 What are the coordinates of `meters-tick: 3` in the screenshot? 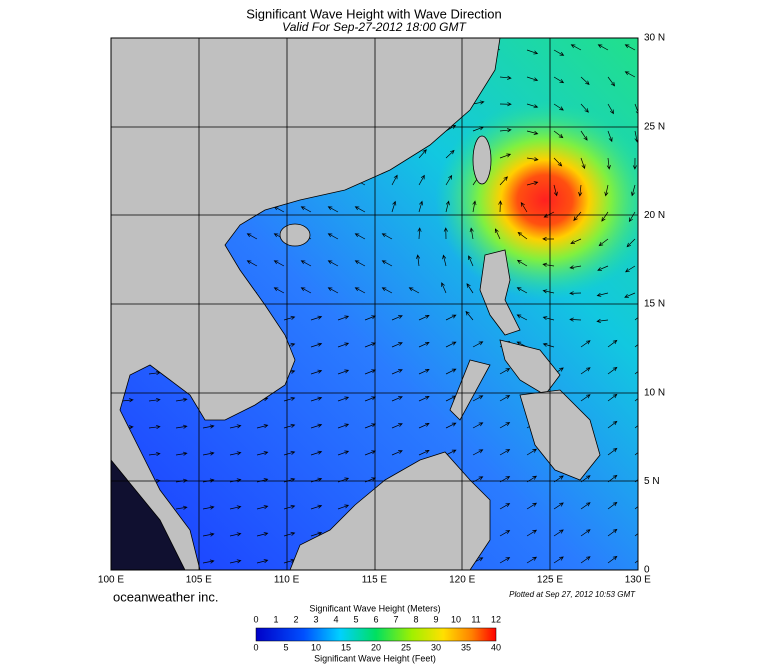 It's located at (315, 619).